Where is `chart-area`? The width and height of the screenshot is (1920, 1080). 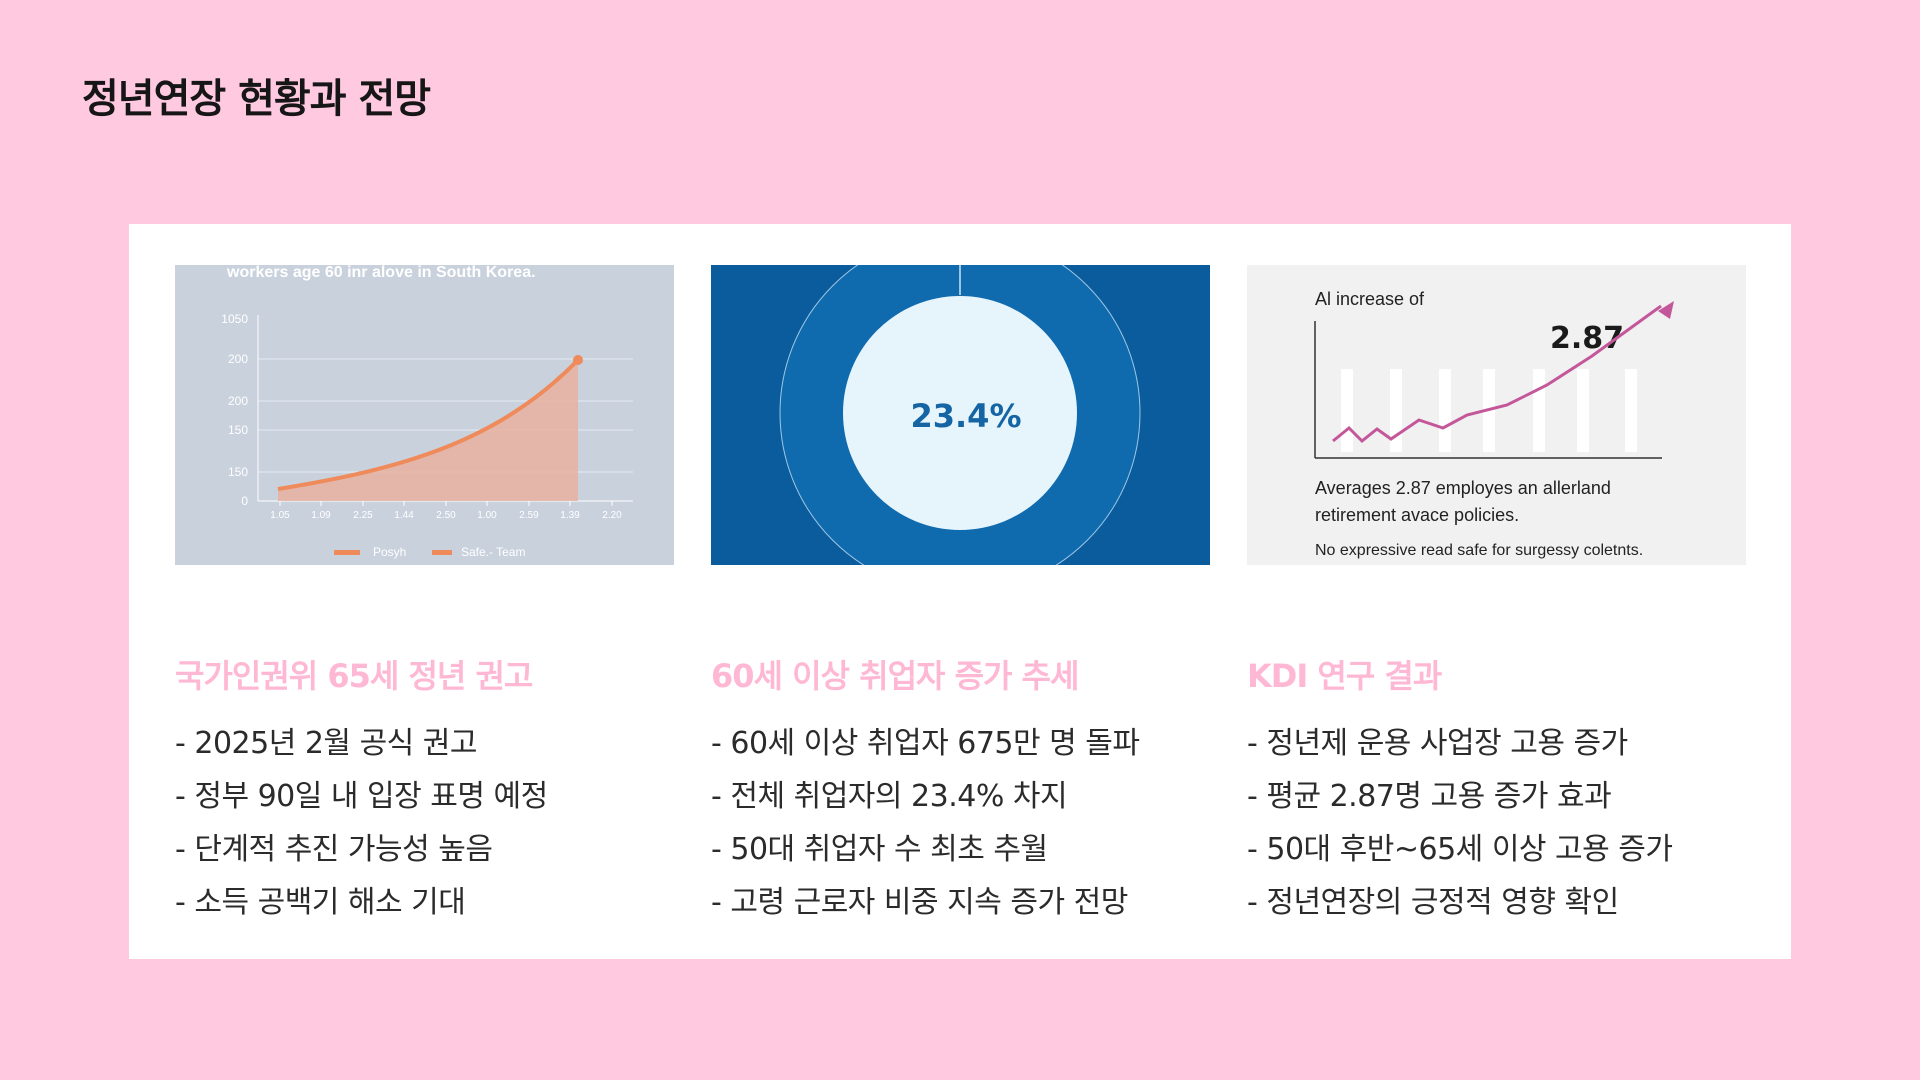
chart-area is located at coordinates (428, 430).